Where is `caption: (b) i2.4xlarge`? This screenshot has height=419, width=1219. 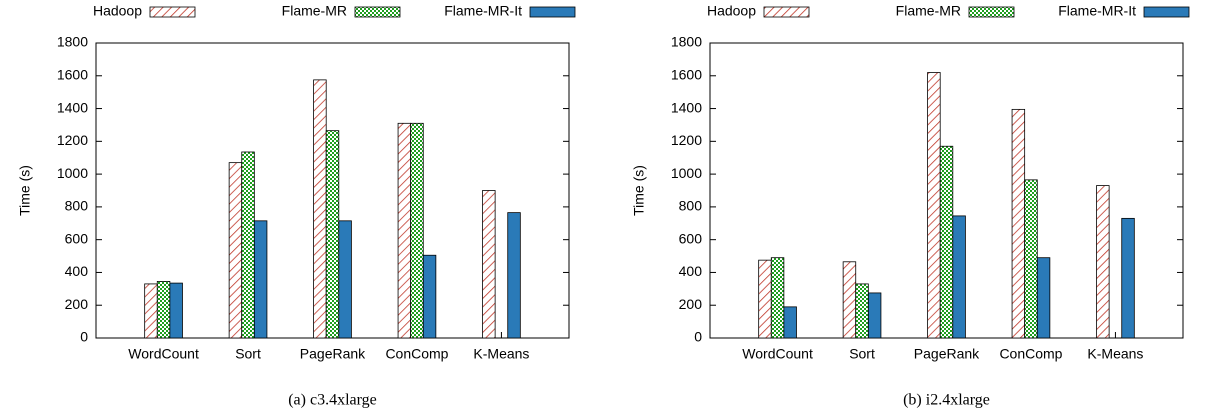 caption: (b) i2.4xlarge is located at coordinates (946, 400).